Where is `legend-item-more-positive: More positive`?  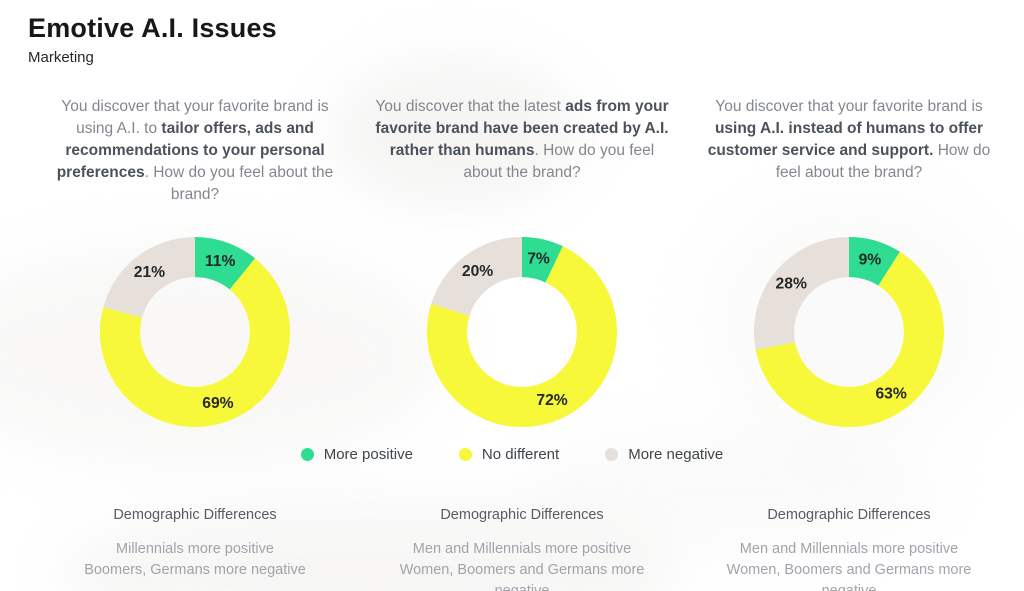
legend-item-more-positive: More positive is located at coordinates (356, 454).